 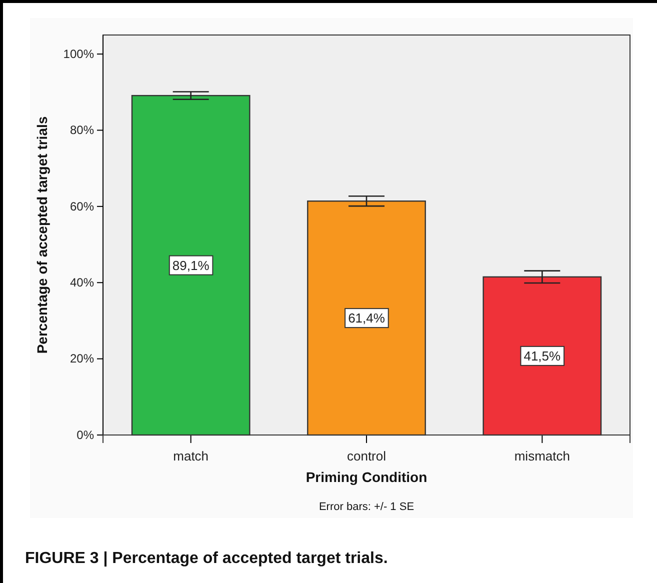 What do you see at coordinates (367, 318) in the screenshot?
I see `data-label: 61,4%` at bounding box center [367, 318].